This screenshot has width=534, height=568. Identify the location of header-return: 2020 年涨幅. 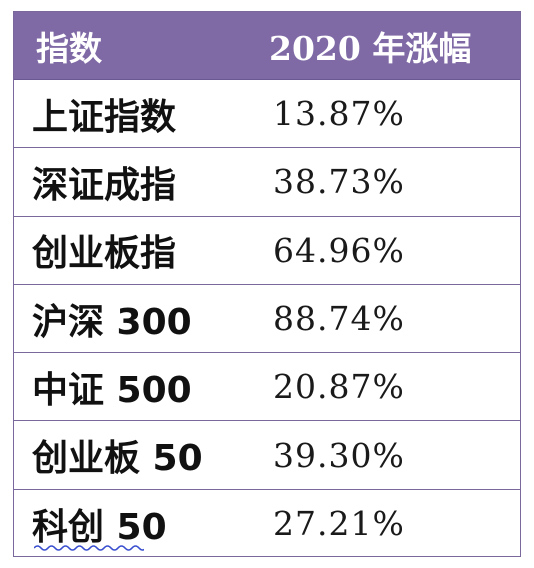
(370, 48).